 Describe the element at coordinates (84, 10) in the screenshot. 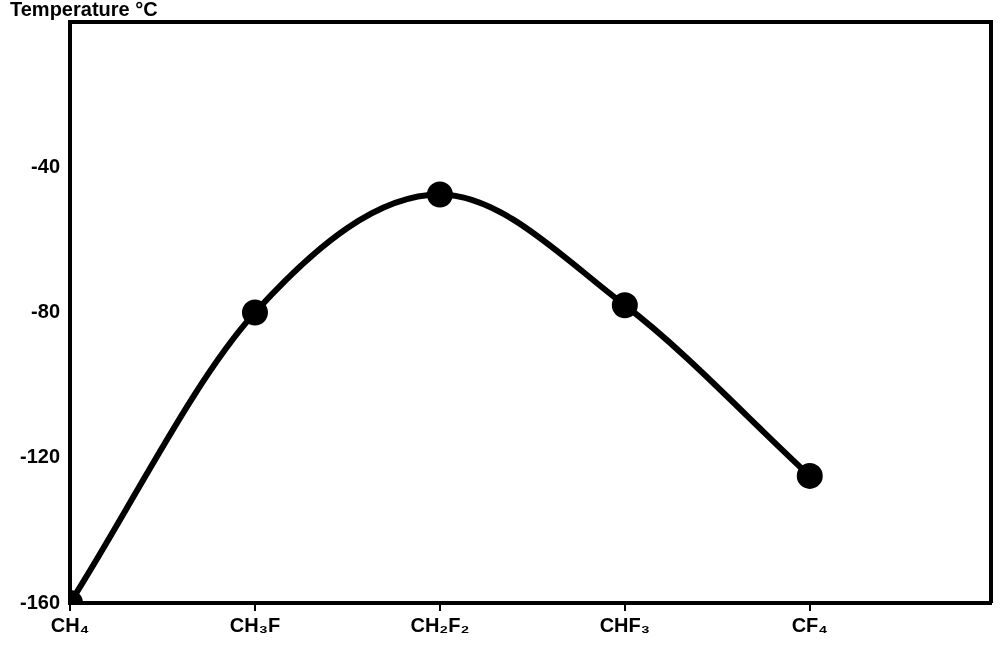

I see `y-axis-title: Temperature °C` at that location.